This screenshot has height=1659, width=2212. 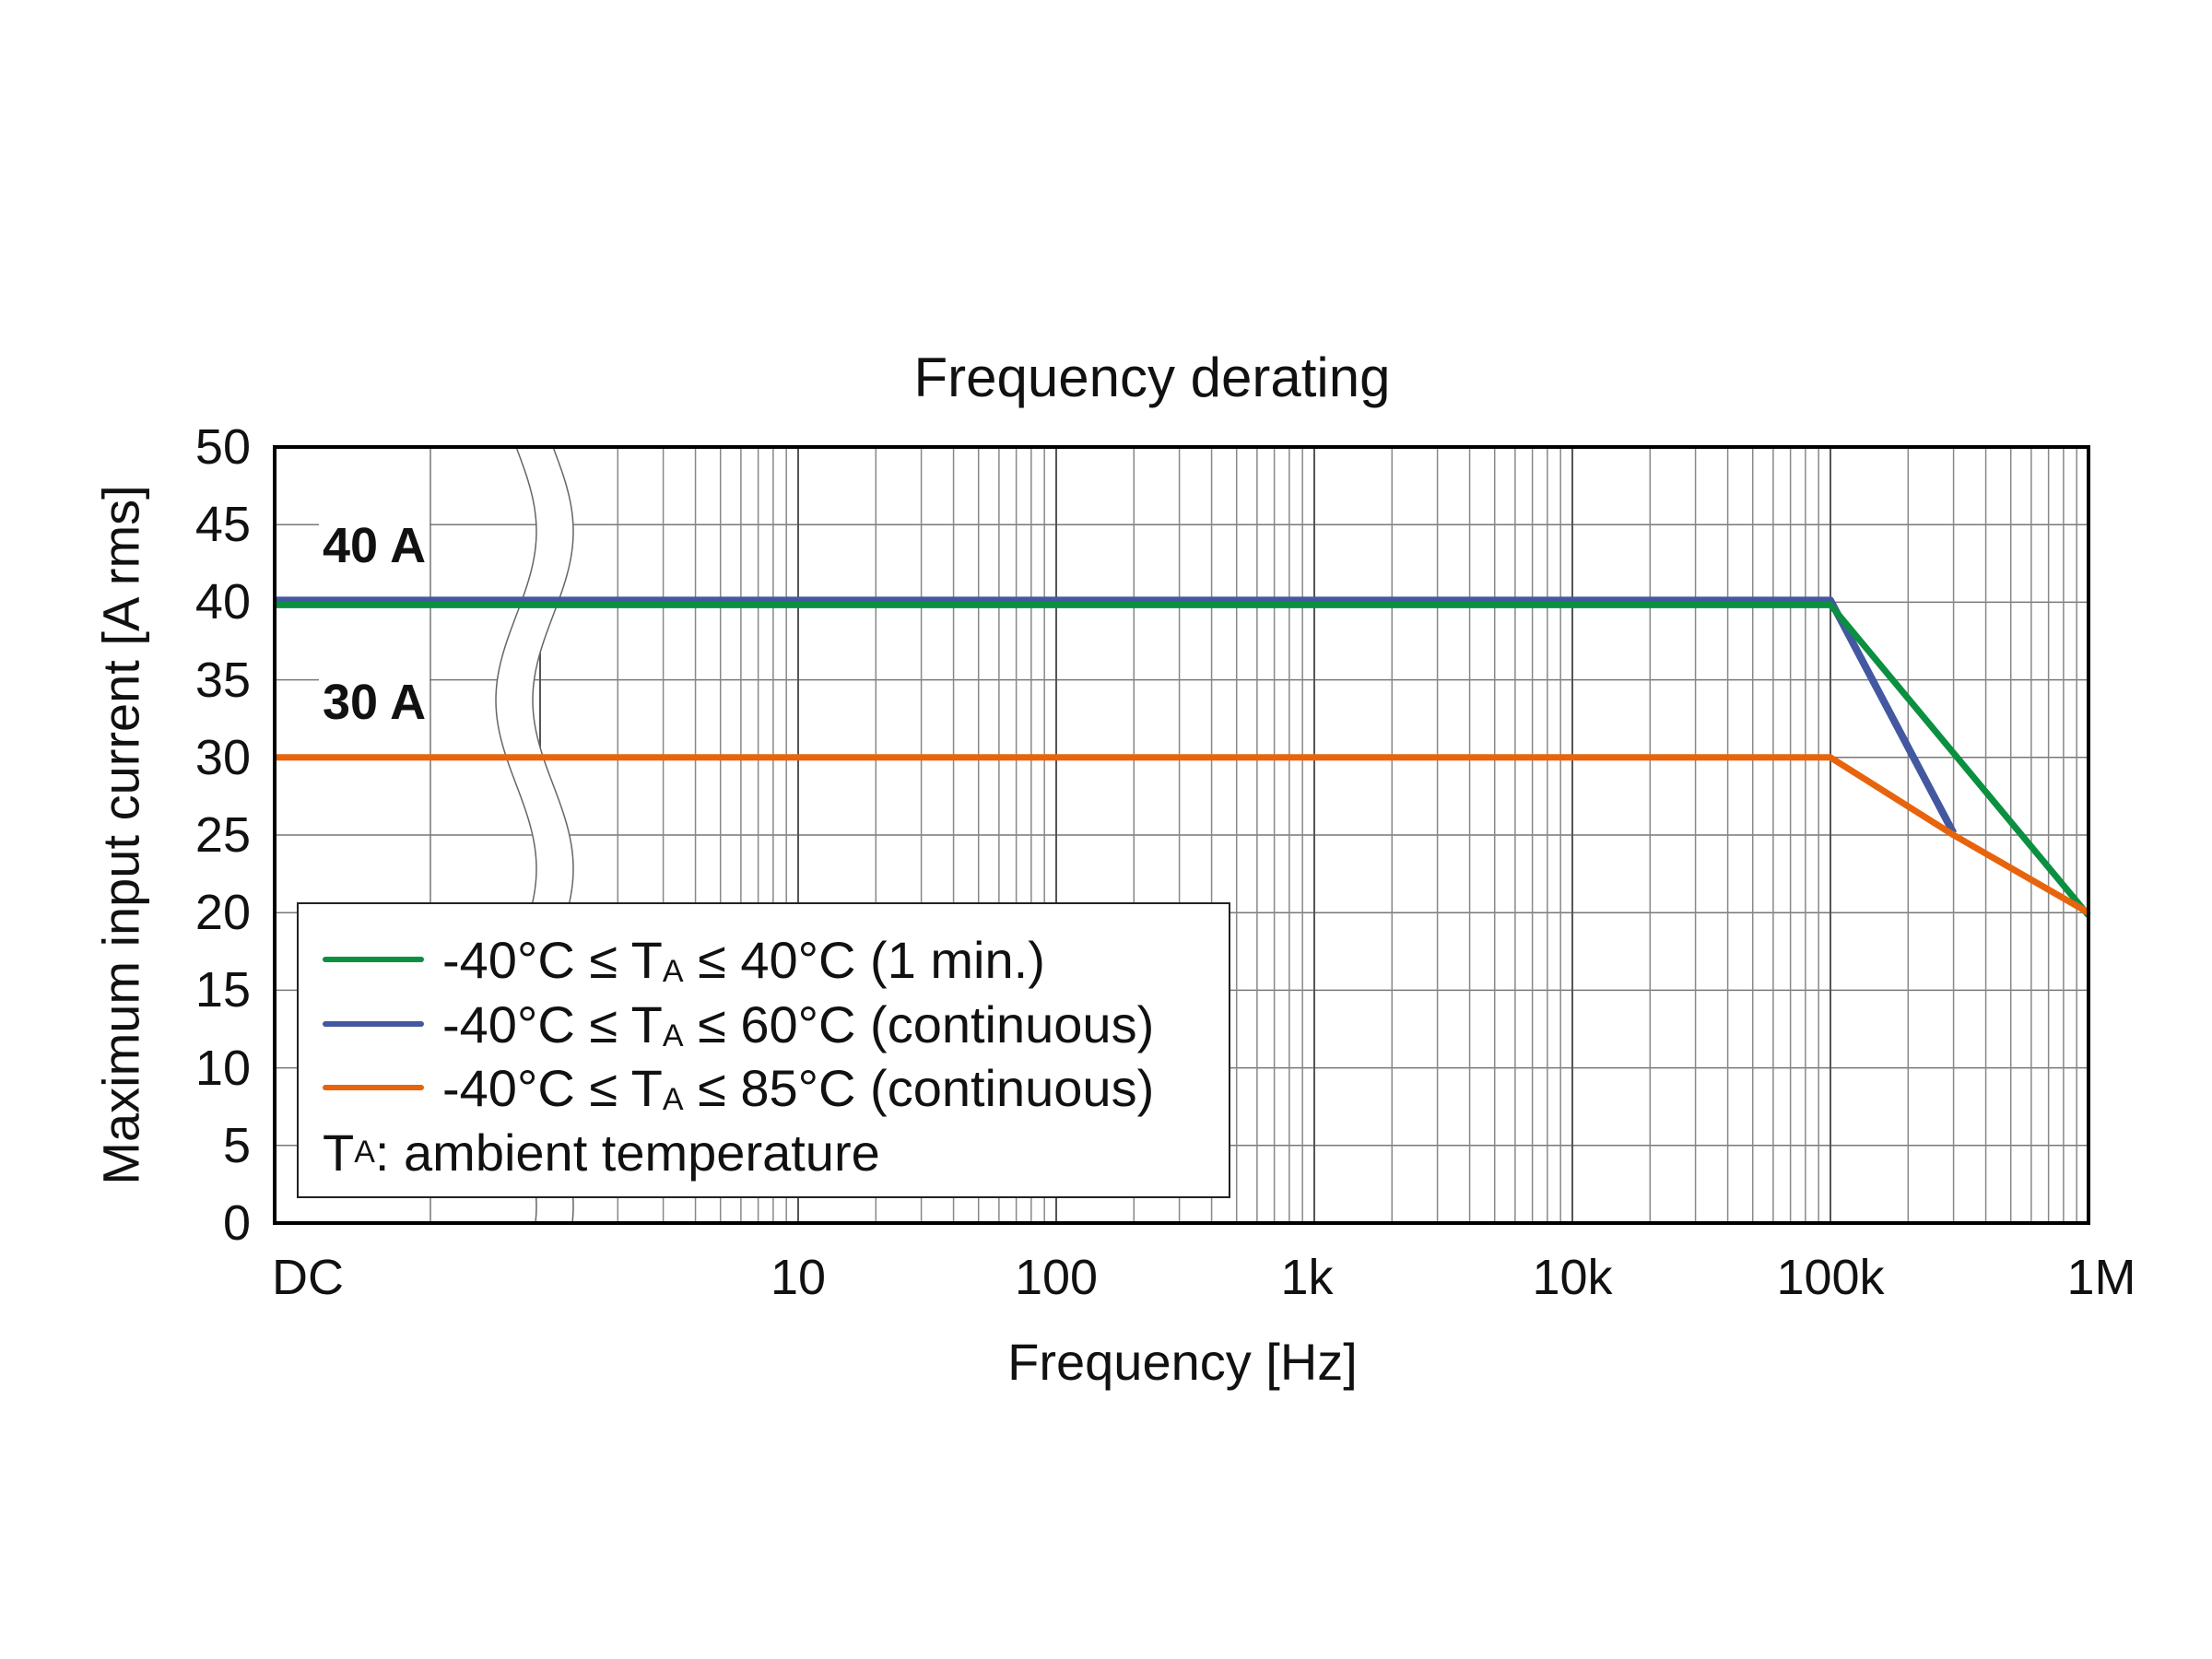 I want to click on legend-item-40c: -40°C ≤ TA ≤ 40°C (1 min.), so click(x=672, y=959).